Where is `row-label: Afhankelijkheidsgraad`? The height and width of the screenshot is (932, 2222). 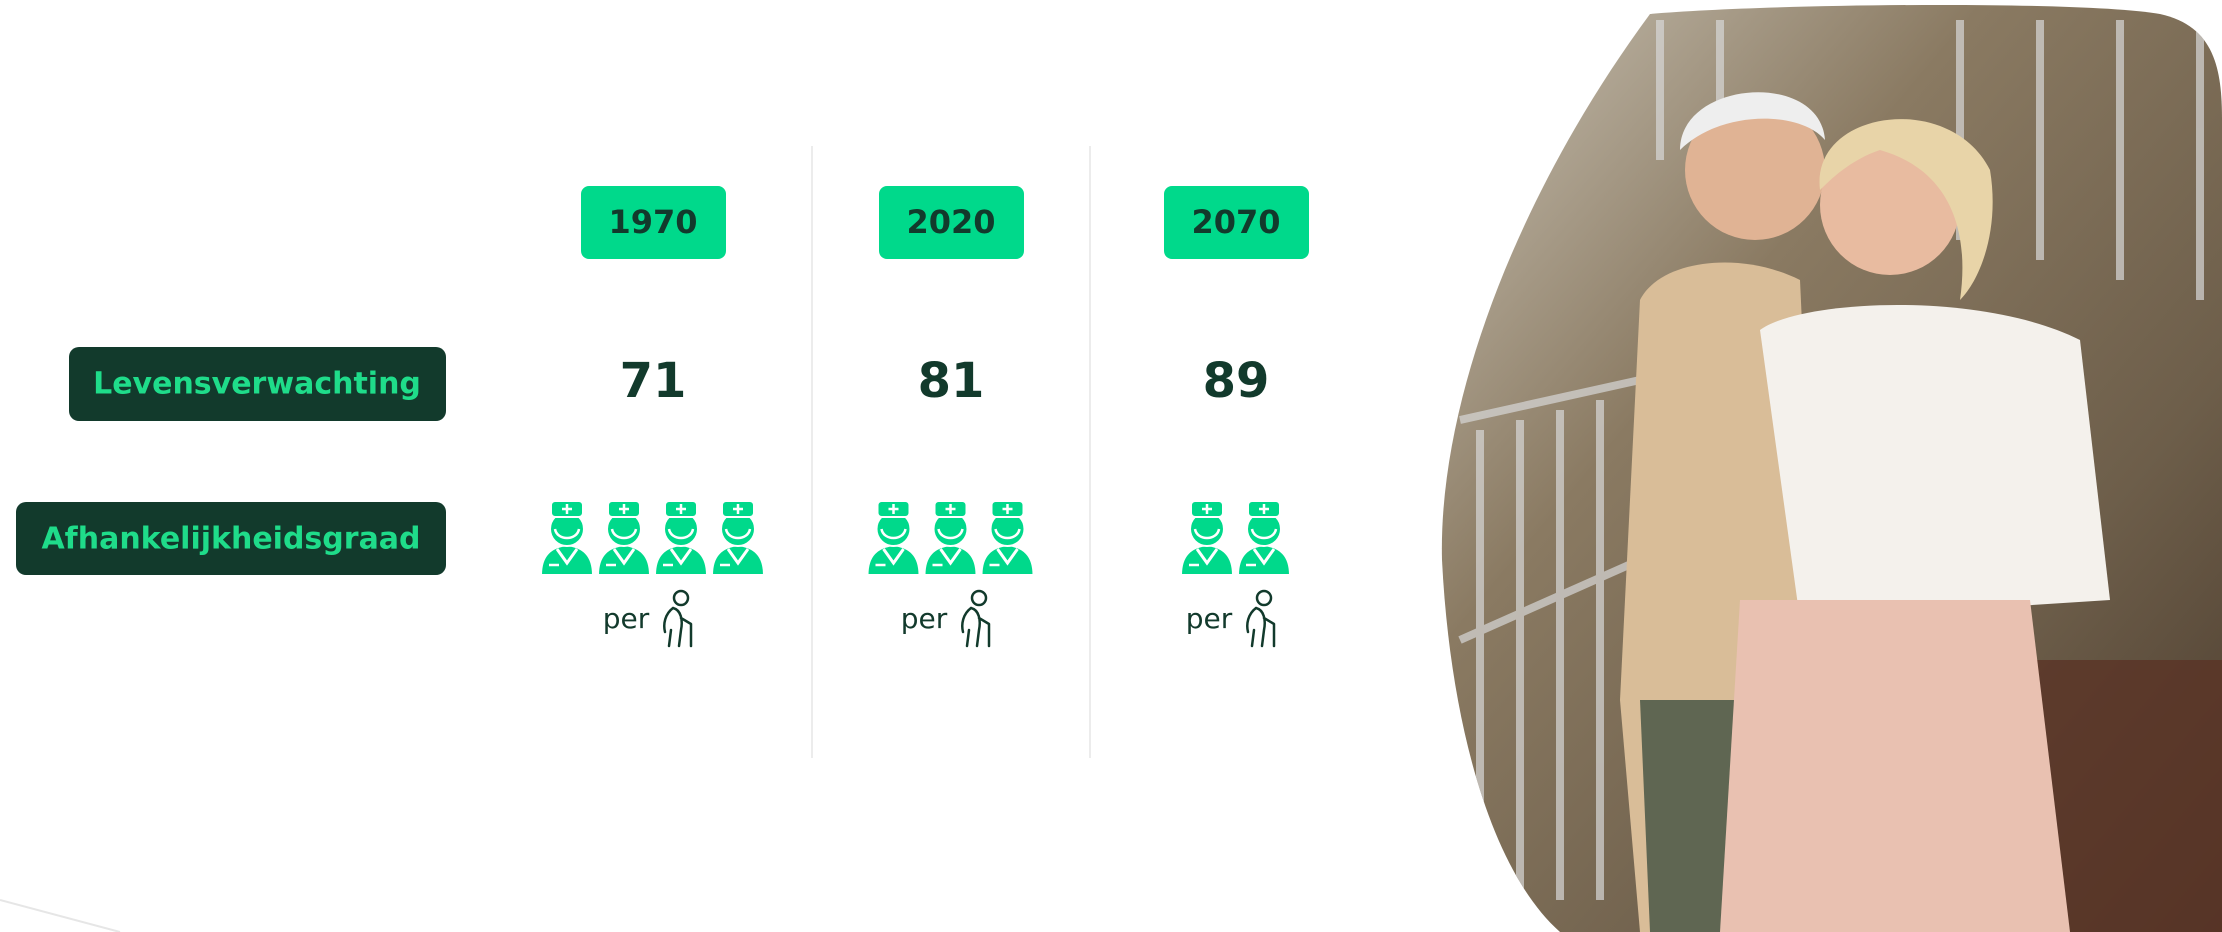
row-label: Afhankelijkheidsgraad is located at coordinates (230, 539).